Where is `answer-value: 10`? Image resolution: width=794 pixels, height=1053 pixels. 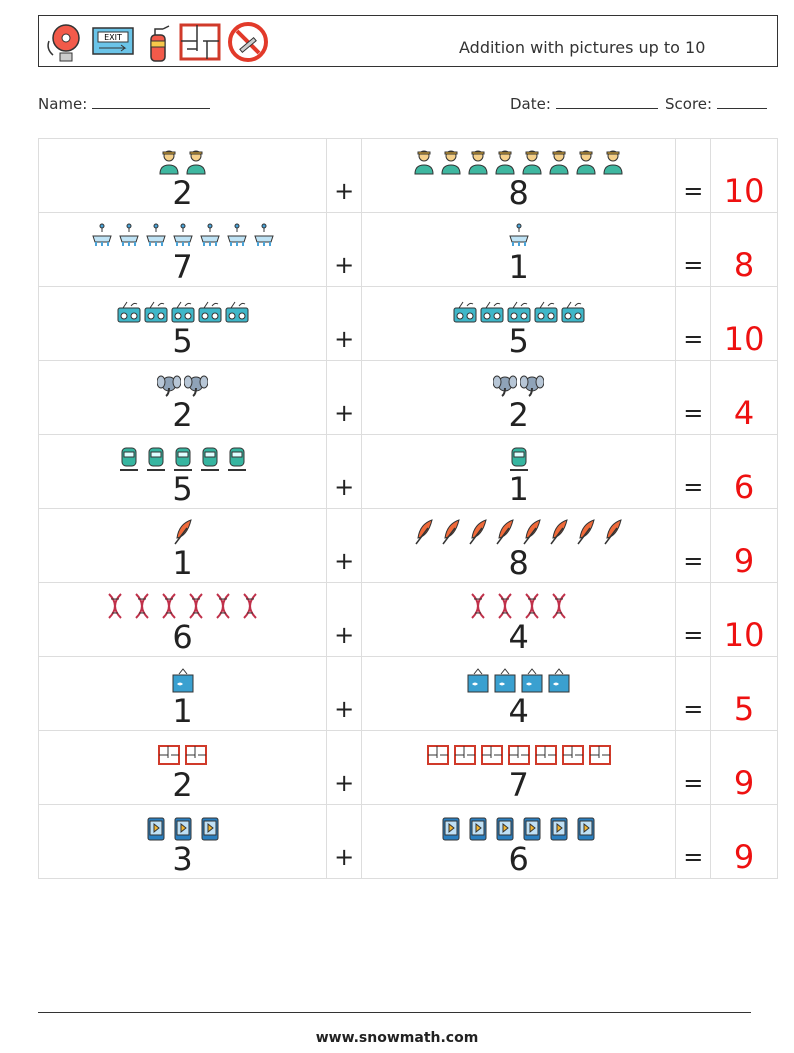 answer-value: 10 is located at coordinates (744, 191).